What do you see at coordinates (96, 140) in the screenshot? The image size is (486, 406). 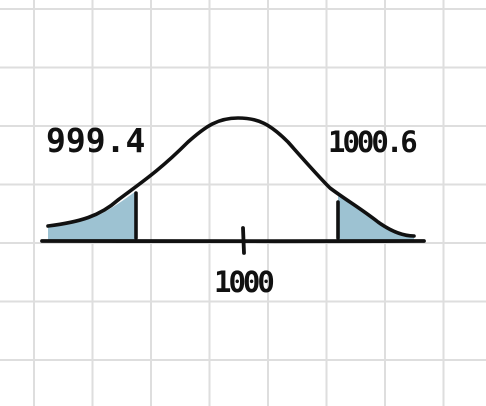 I see `left-cutoff-label: 999.4` at bounding box center [96, 140].